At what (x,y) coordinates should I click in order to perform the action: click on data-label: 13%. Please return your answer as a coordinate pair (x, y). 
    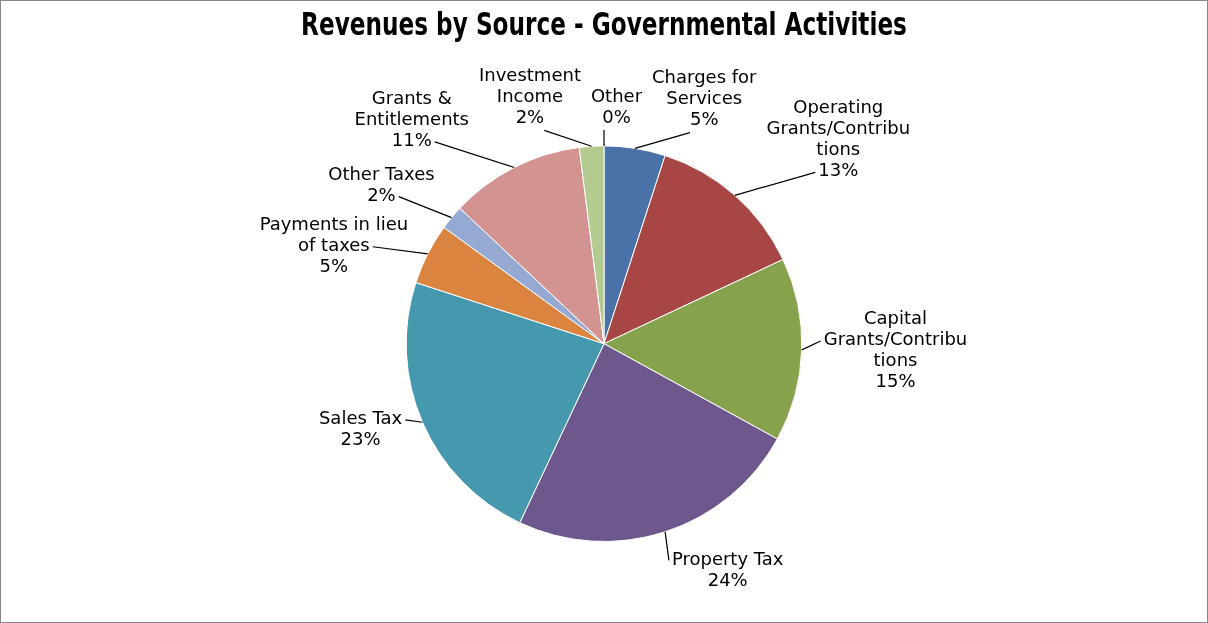
    Looking at the image, I should click on (838, 170).